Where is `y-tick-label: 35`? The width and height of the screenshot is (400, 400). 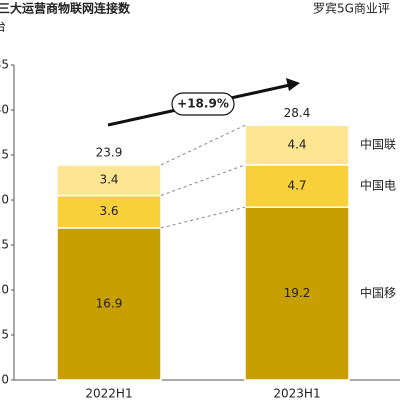 y-tick-label: 35 is located at coordinates (4, 65).